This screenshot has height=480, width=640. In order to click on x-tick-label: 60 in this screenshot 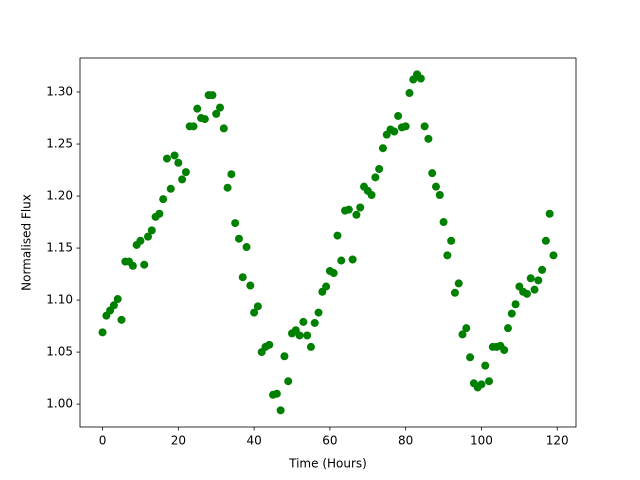, I will do `click(329, 441)`.